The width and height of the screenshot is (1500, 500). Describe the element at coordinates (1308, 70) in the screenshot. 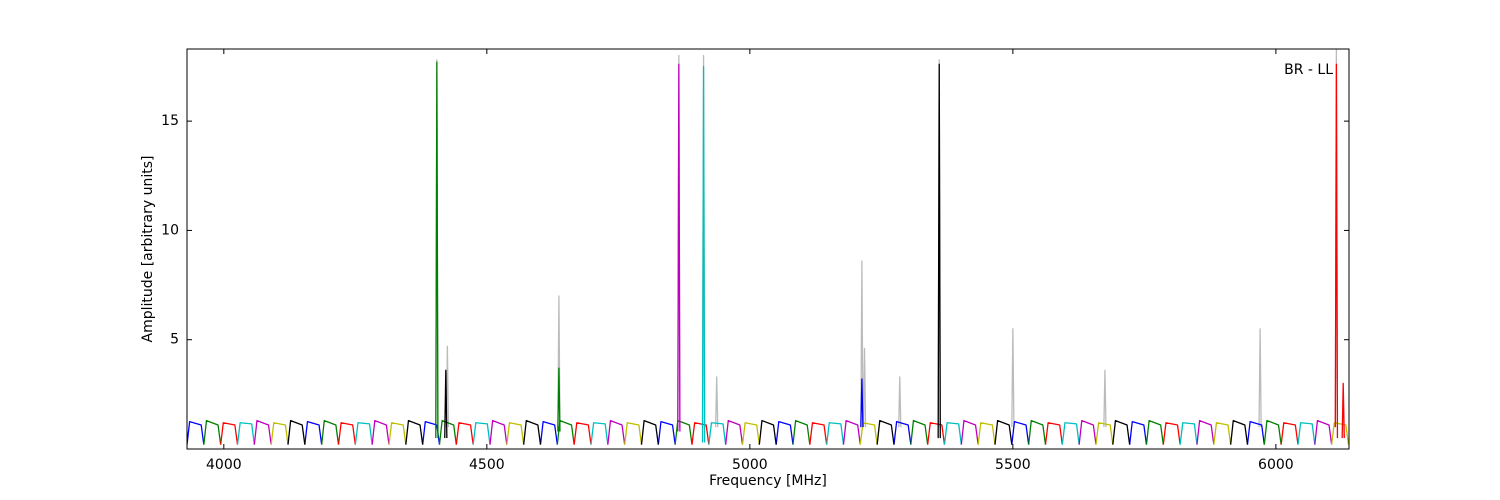

I see `annotation: BR - LL` at that location.